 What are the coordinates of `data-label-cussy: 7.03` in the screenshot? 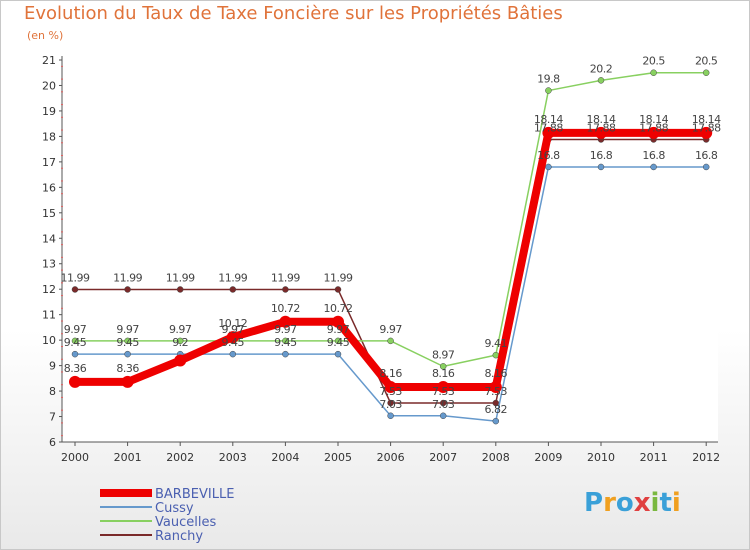 It's located at (390, 404).